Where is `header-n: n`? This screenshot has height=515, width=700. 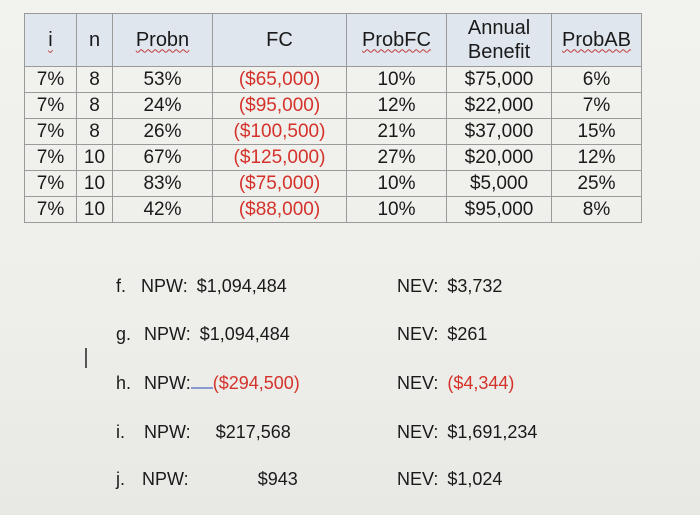 header-n: n is located at coordinates (94, 40).